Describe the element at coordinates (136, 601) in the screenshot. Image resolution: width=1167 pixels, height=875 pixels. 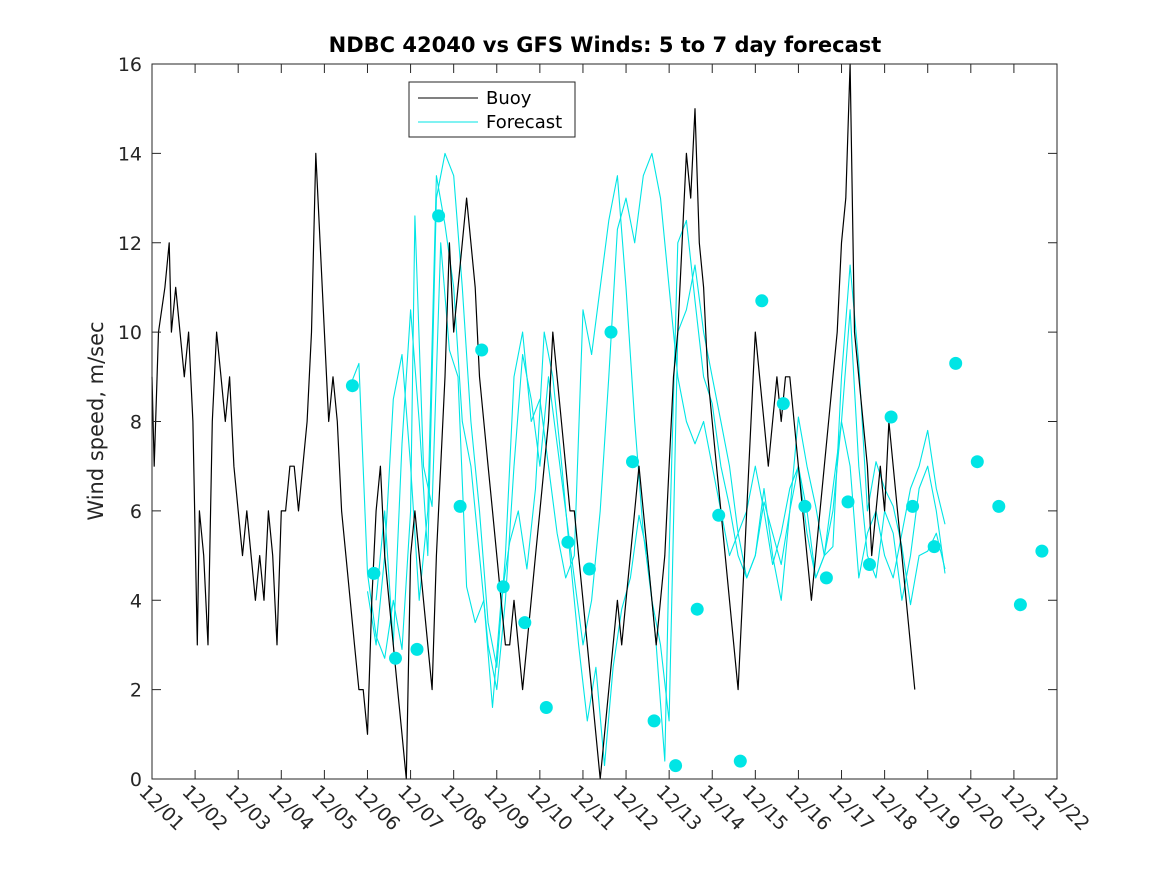
I see `y-tick-label-4: 4` at that location.